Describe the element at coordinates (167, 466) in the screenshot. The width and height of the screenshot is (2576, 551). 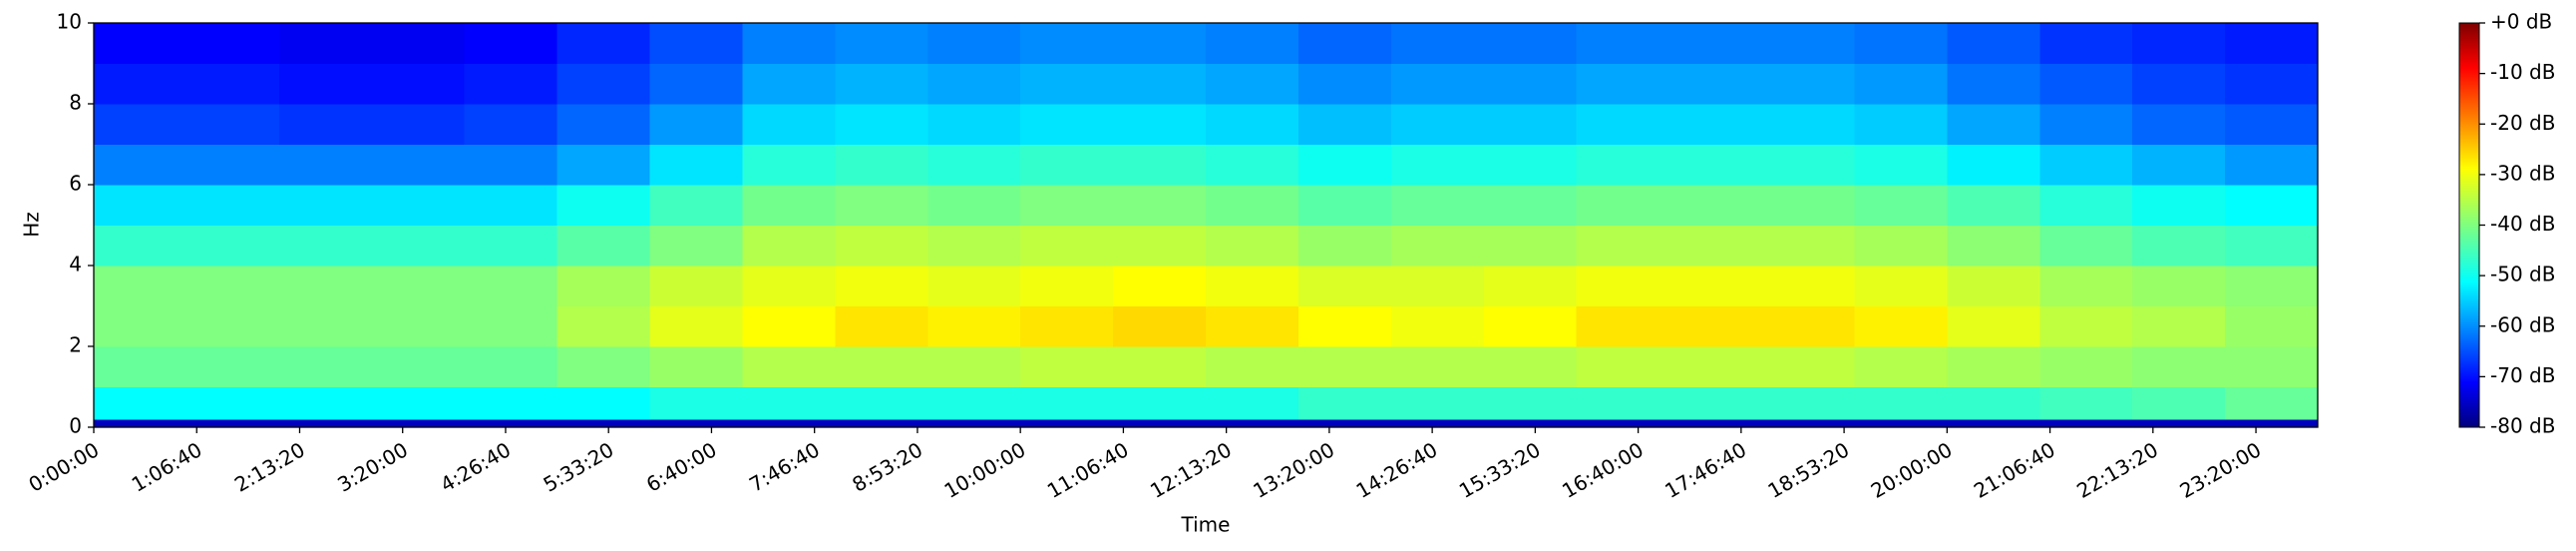
I see `x-tick-label: 1:06:40` at that location.